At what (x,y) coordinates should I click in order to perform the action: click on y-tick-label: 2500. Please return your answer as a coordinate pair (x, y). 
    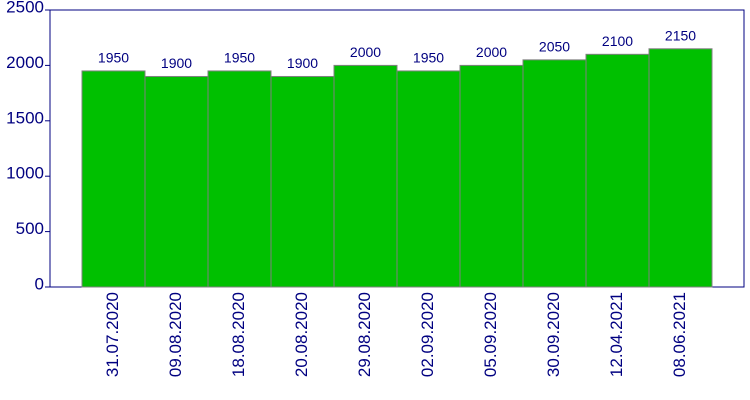
    Looking at the image, I should click on (25, 8).